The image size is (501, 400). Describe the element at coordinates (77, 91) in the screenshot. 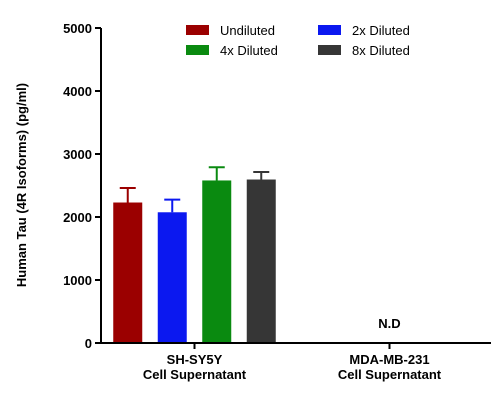

I see `y-tick-label: 4000` at that location.